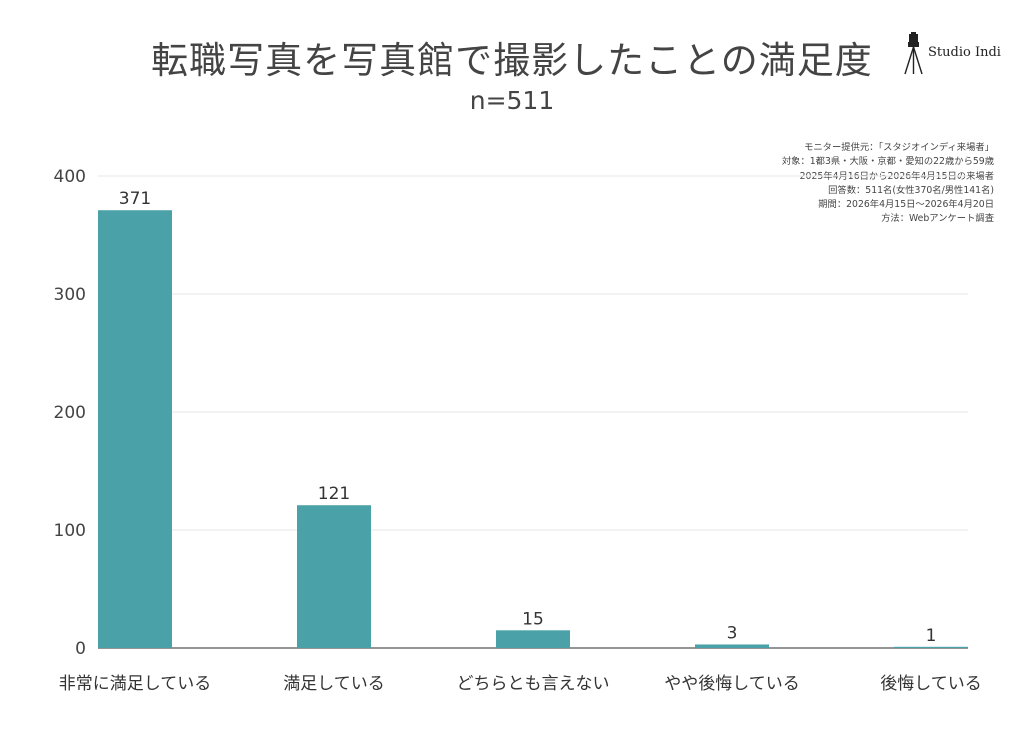  Describe the element at coordinates (135, 684) in the screenshot. I see `x-tick-label: 非常に満足している` at that location.